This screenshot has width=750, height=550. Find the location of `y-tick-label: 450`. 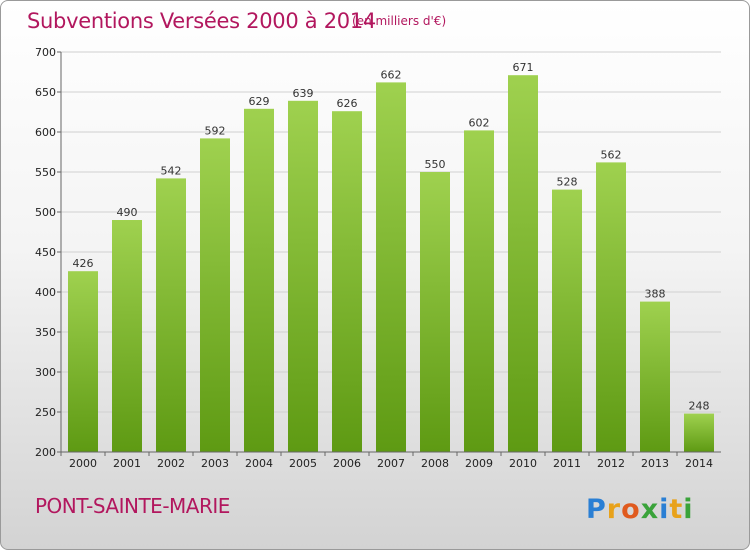

y-tick-label: 450 is located at coordinates (45, 252).